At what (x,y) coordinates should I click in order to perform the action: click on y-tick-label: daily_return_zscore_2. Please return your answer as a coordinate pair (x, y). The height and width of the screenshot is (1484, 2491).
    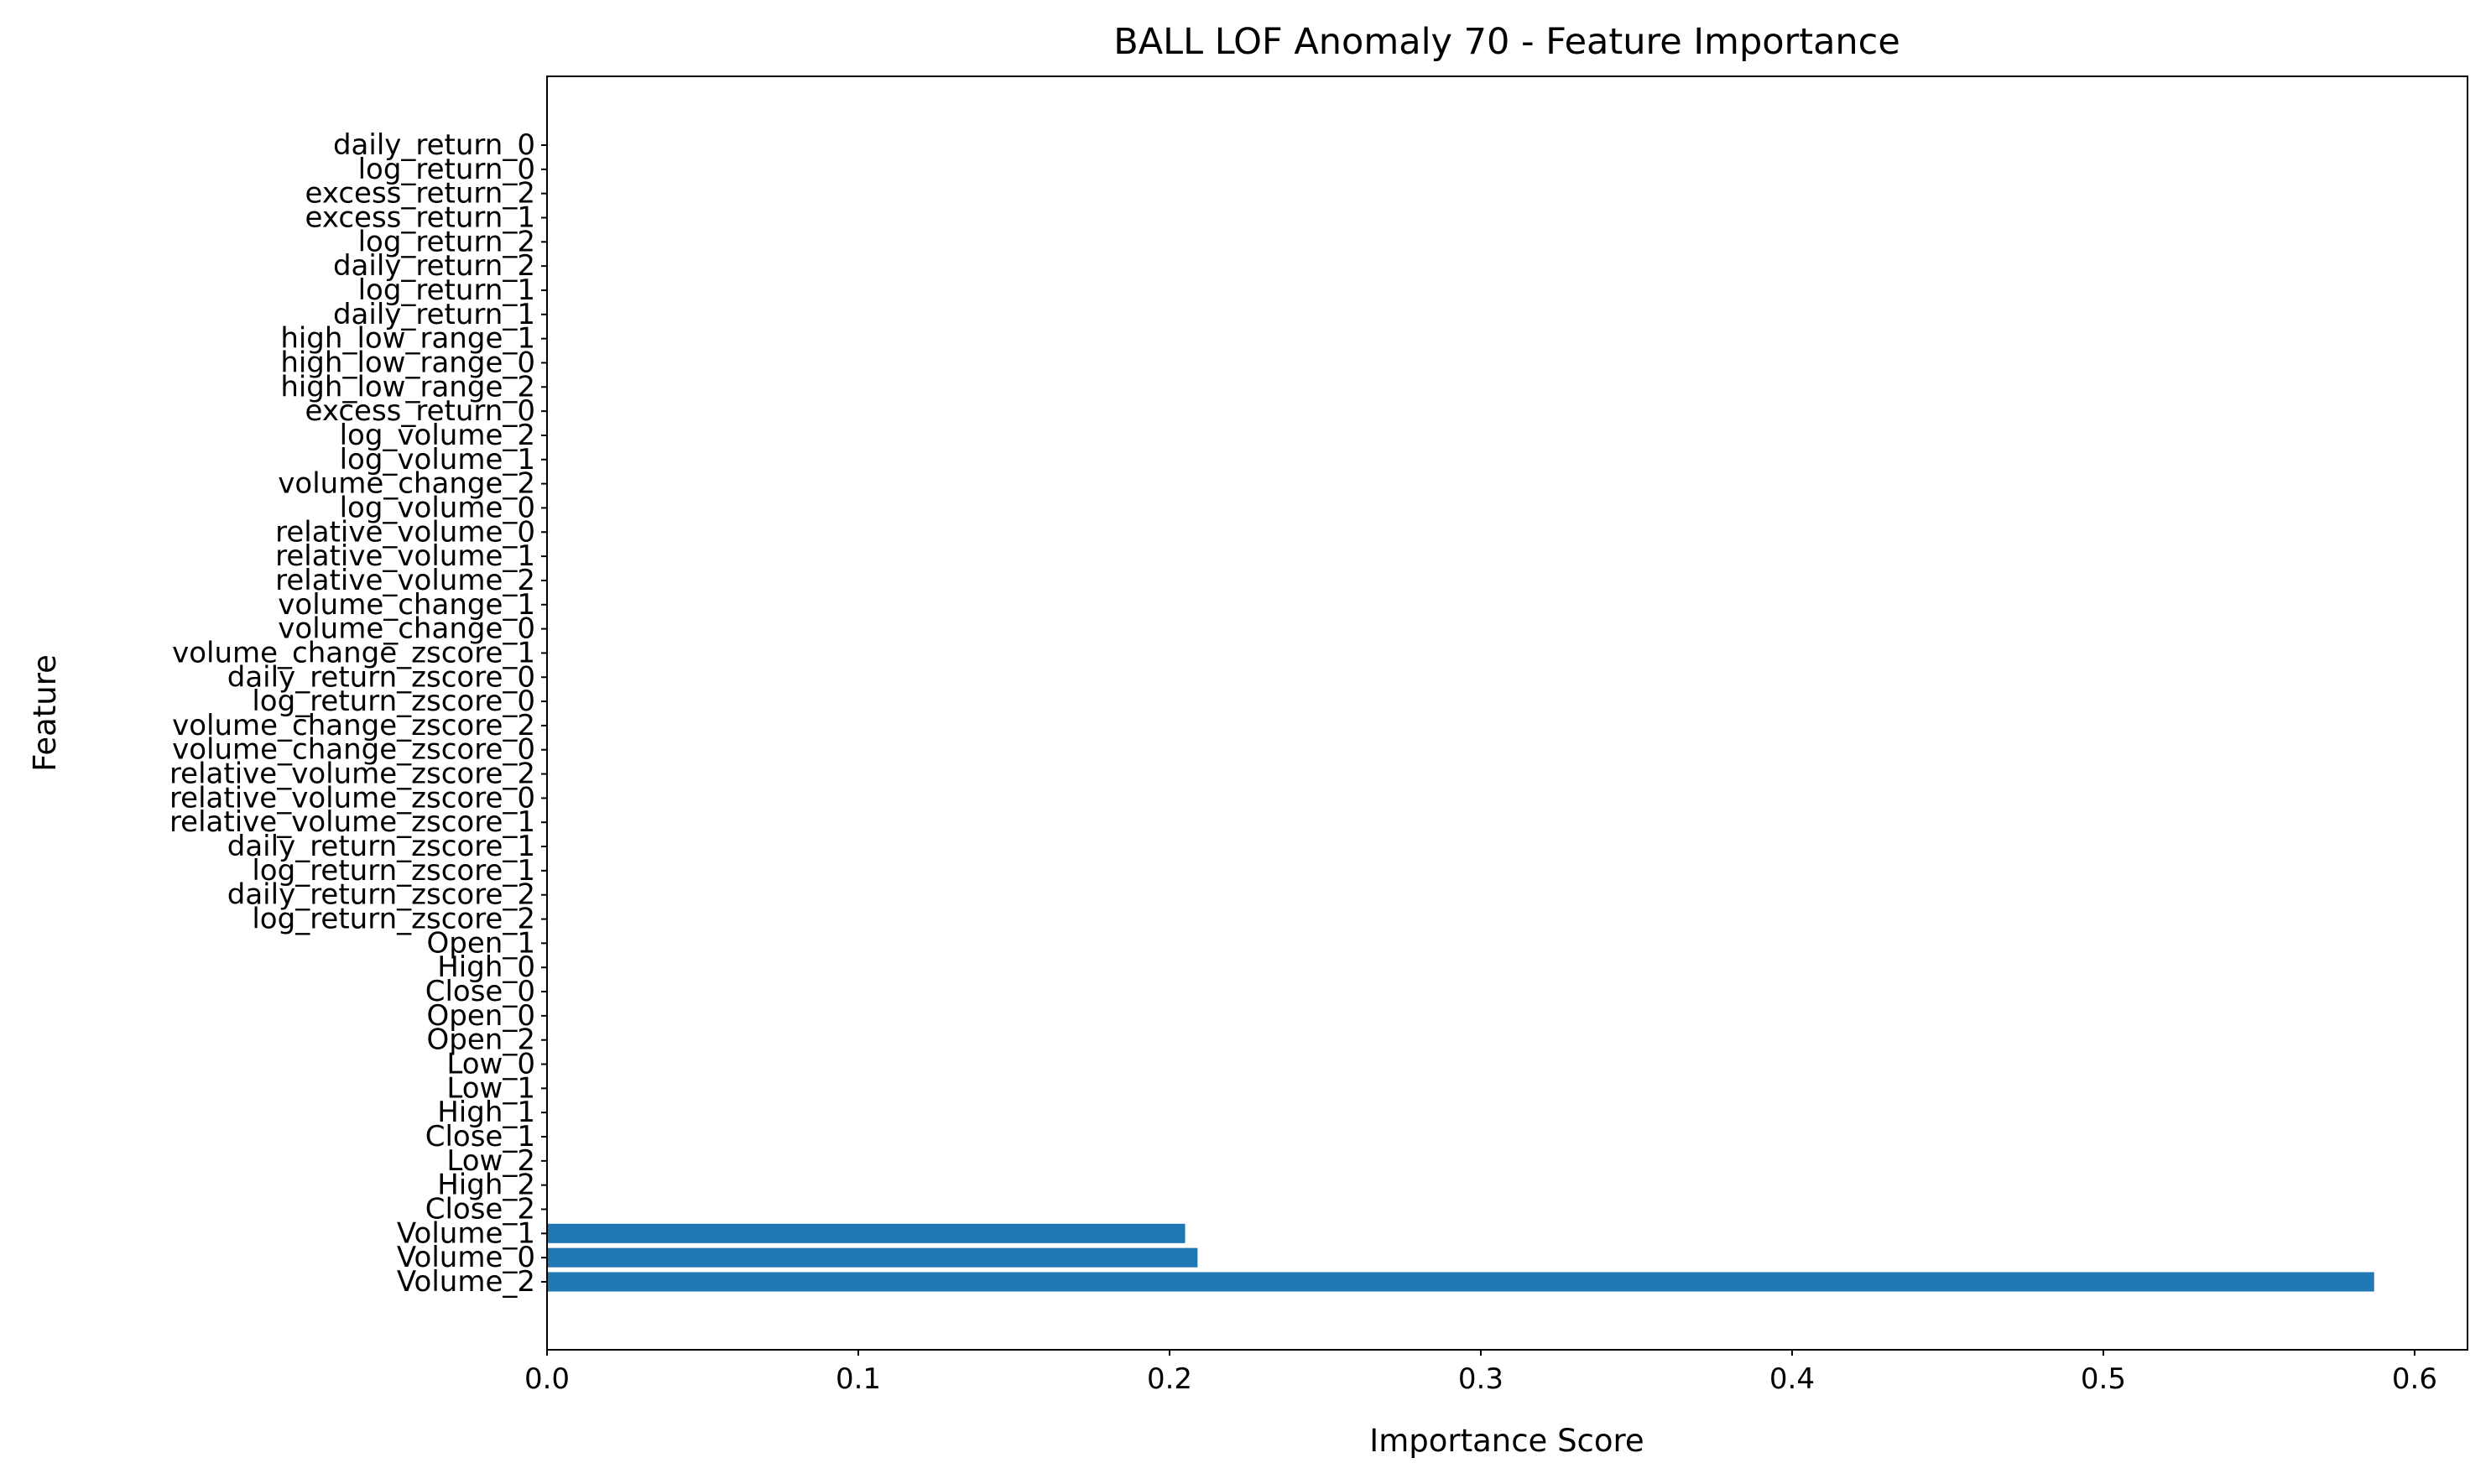
    Looking at the image, I should click on (381, 895).